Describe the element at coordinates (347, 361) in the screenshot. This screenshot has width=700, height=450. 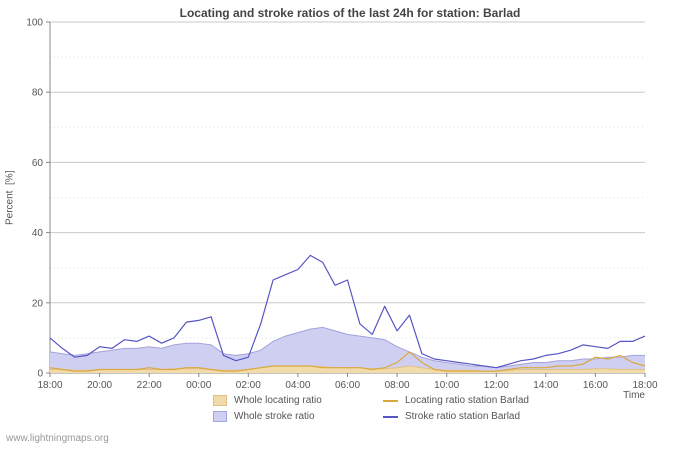
I see `line-series` at that location.